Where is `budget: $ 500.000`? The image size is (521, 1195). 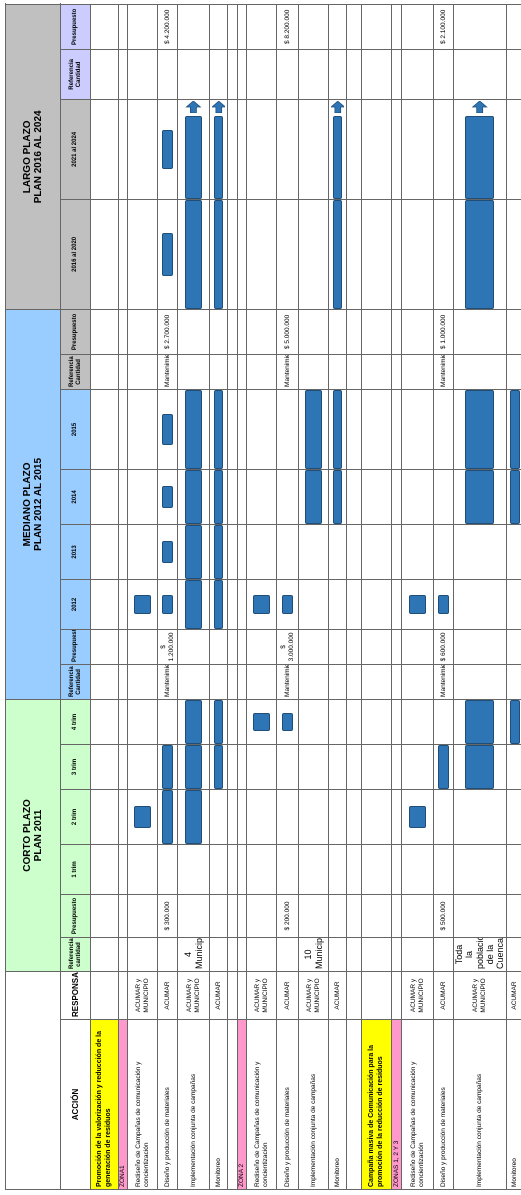
budget: $ 500.000 is located at coordinates (443, 916).